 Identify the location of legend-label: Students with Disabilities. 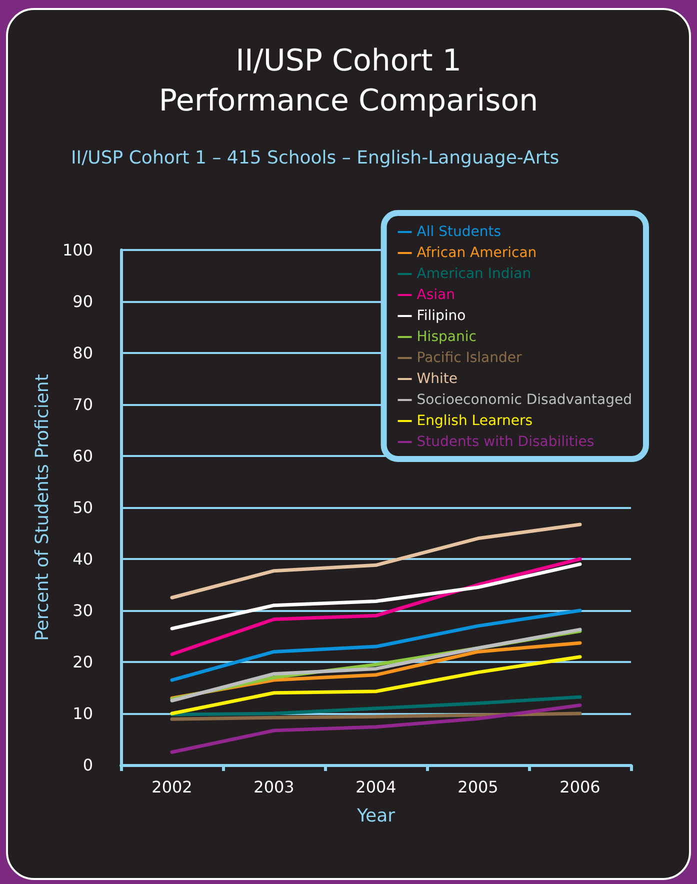
(505, 442).